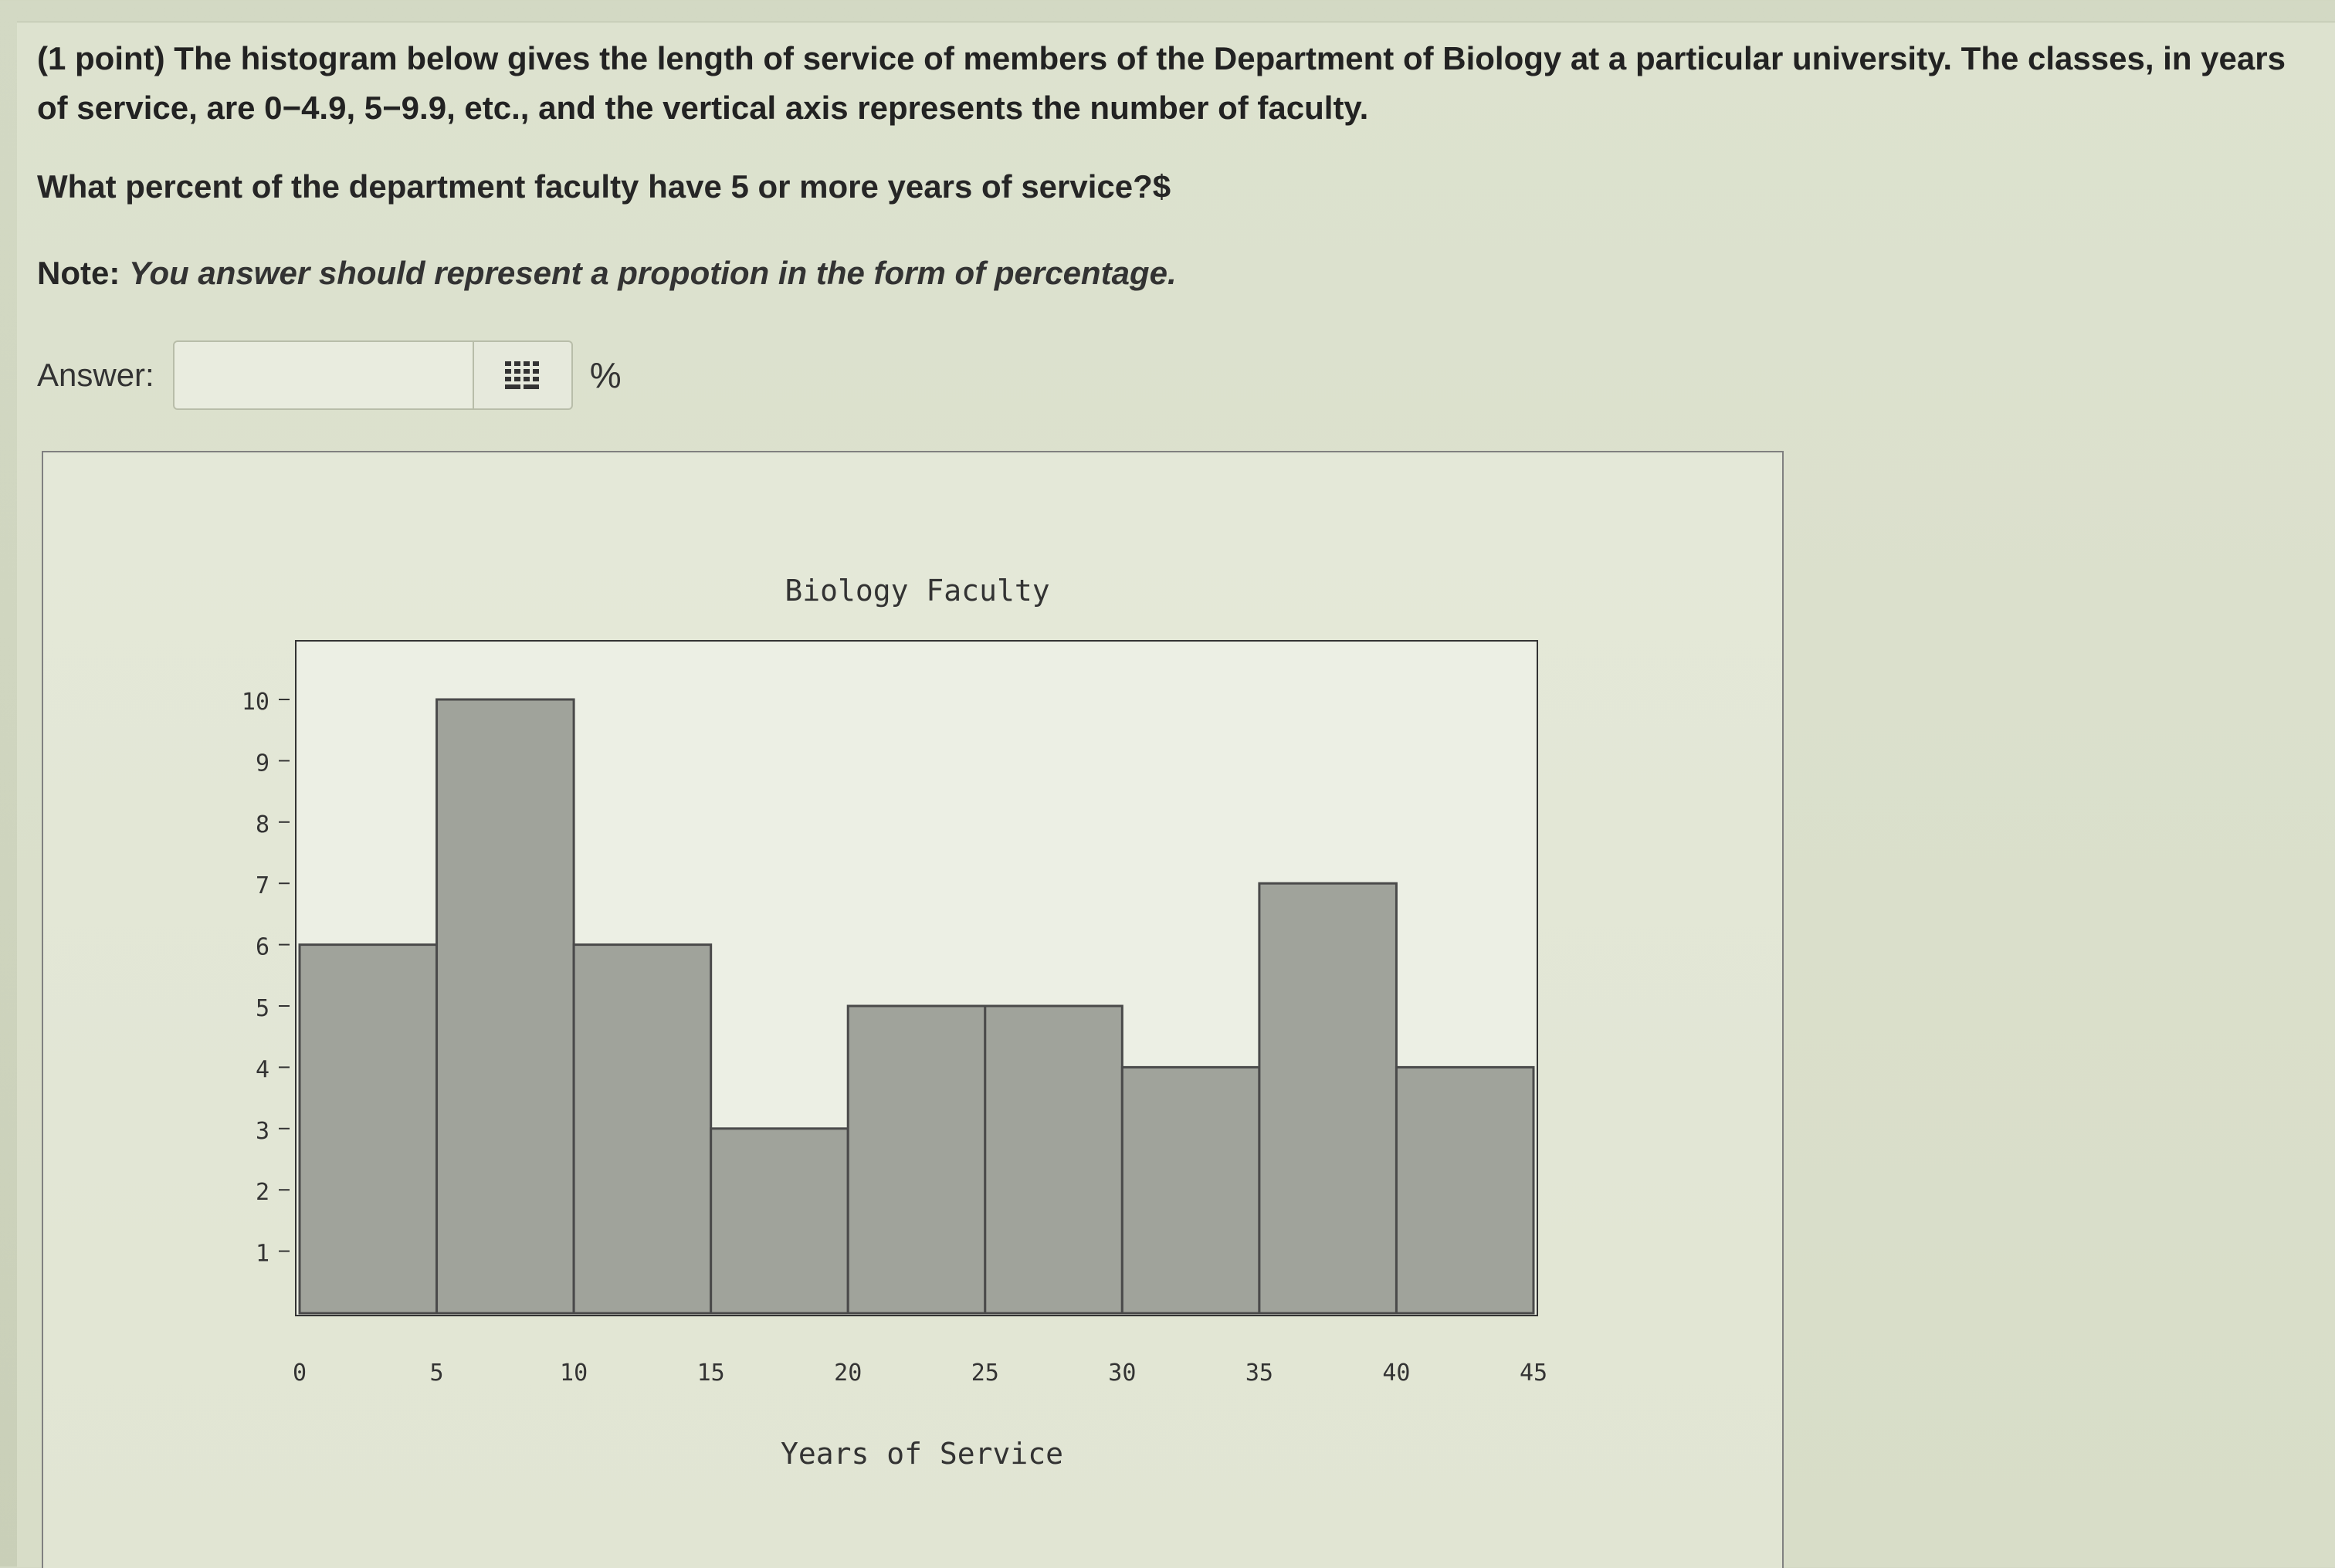 Image resolution: width=2335 pixels, height=1568 pixels. I want to click on x-tick-label: 5, so click(437, 1373).